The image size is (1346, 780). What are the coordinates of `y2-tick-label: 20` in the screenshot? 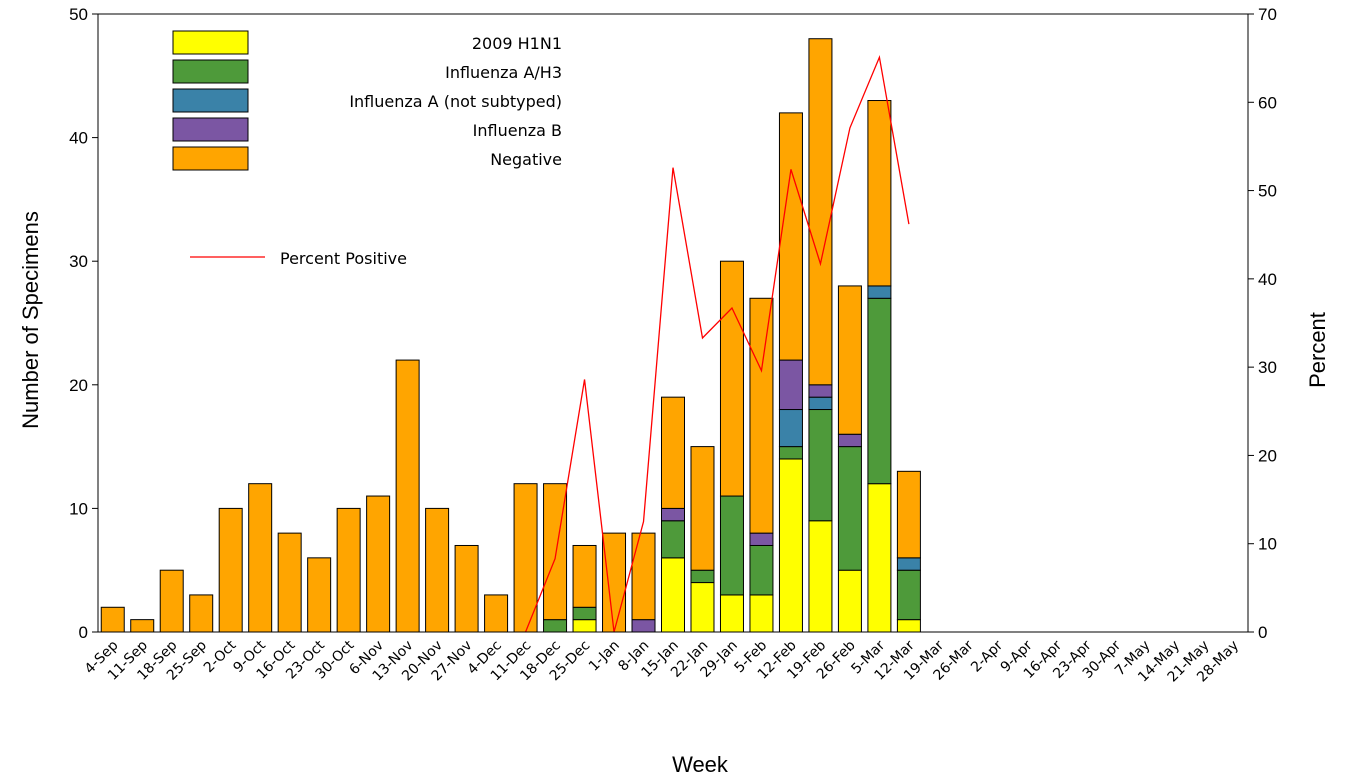 It's located at (1267, 455).